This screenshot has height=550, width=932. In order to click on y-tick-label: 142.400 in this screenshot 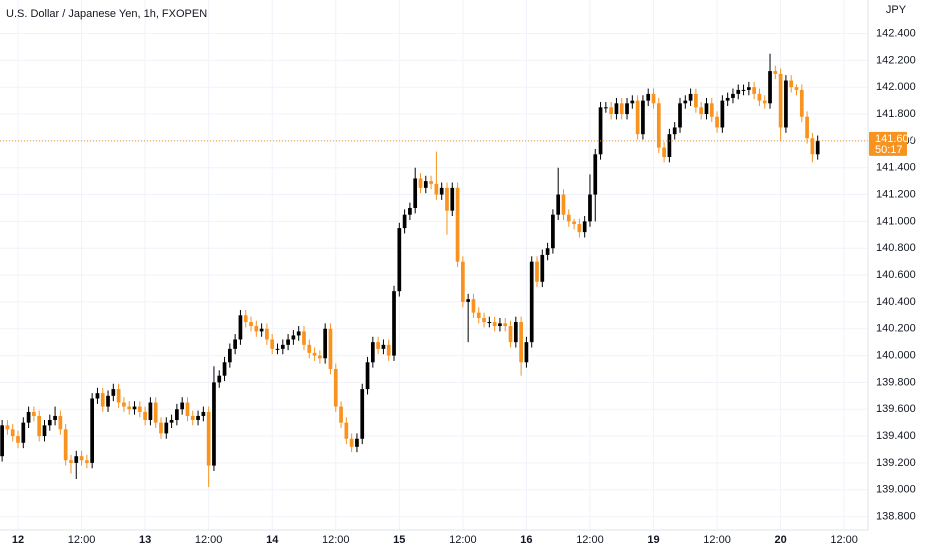, I will do `click(896, 33)`.